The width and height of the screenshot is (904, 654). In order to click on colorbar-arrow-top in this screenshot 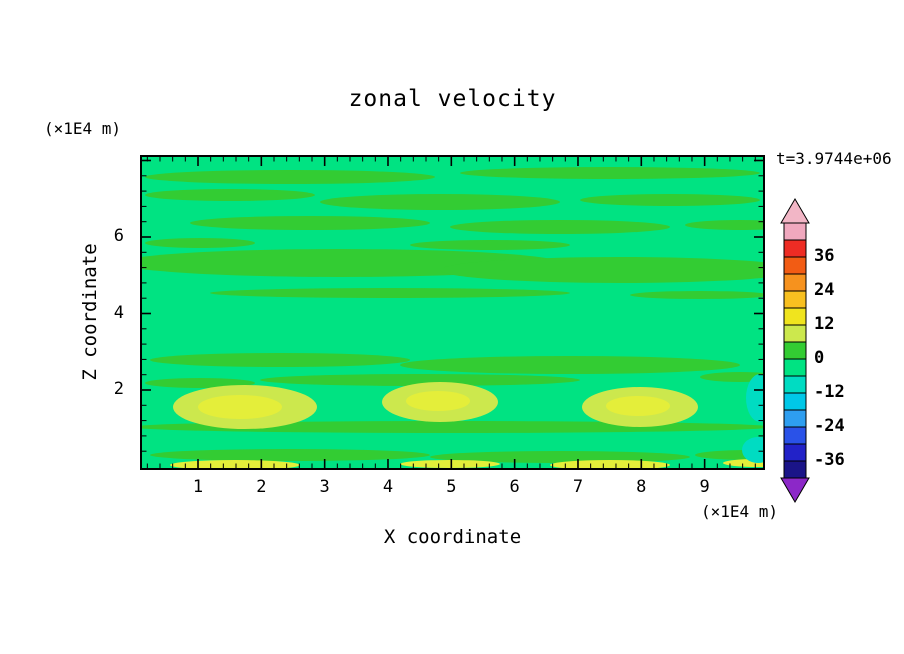, I will do `click(795, 211)`.